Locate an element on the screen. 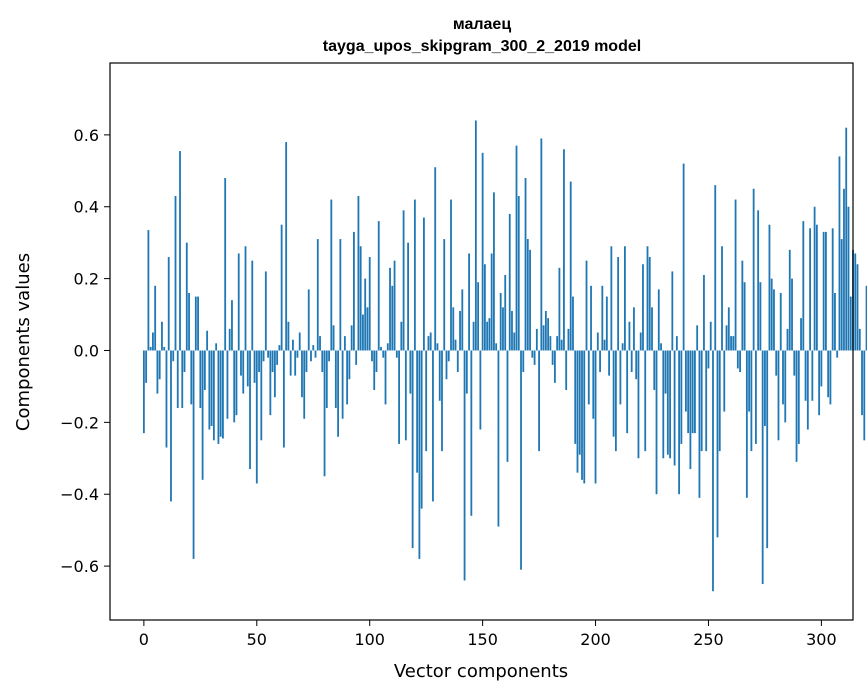 The width and height of the screenshot is (867, 696). x-axis-ticks: 0 50 100 150 200 250 300 is located at coordinates (488, 634).